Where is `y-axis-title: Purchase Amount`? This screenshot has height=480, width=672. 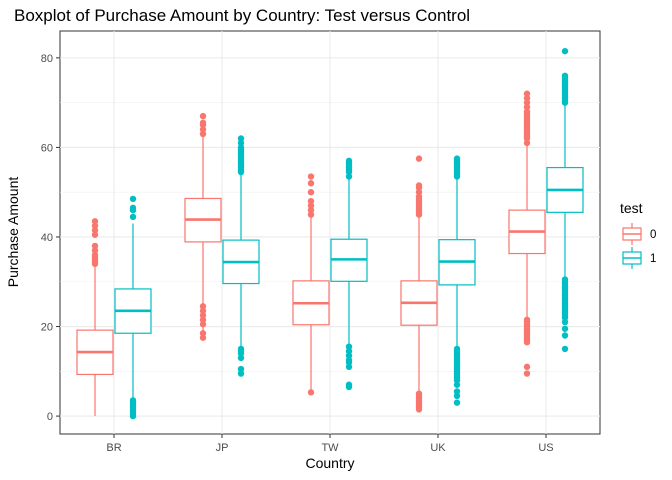 y-axis-title: Purchase Amount is located at coordinates (13, 232).